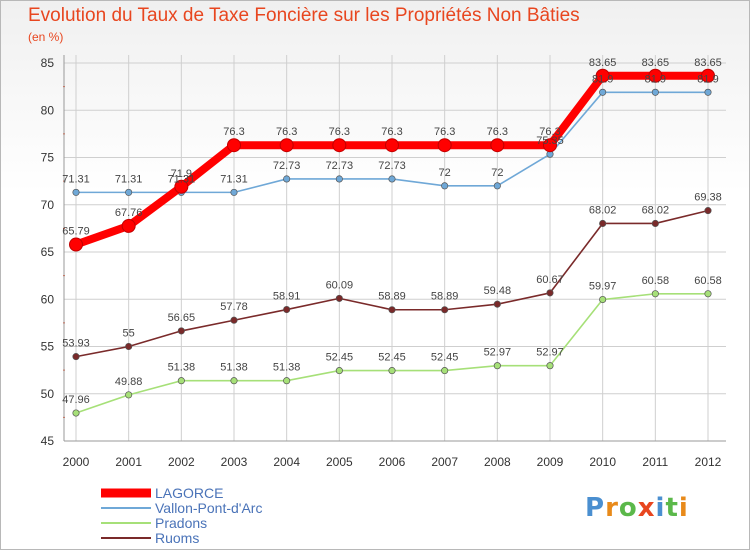  I want to click on data-label: 68.02, so click(656, 210).